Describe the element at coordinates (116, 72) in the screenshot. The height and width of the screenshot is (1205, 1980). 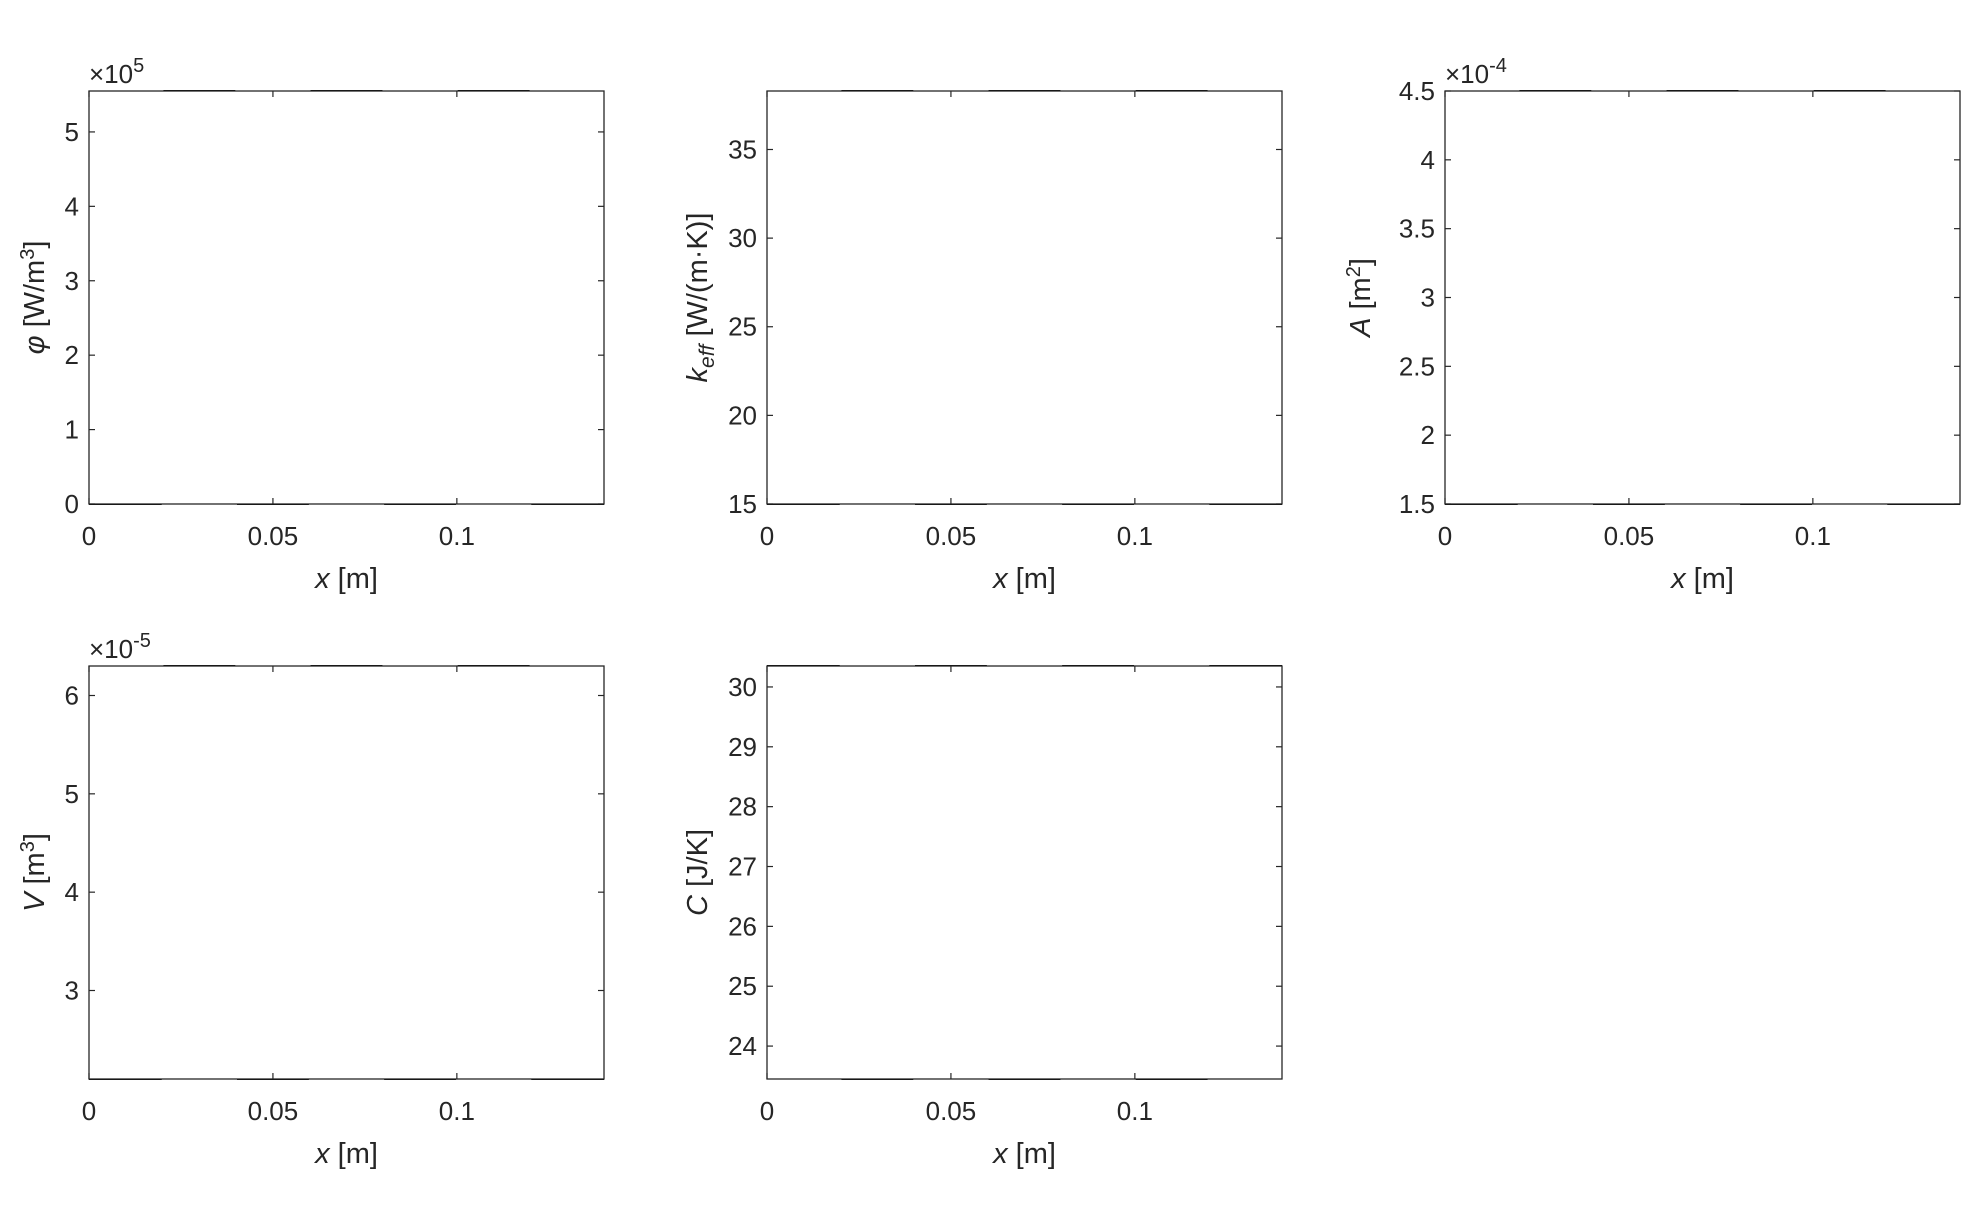
I see `axis-exponent-label: ×10⁵` at that location.